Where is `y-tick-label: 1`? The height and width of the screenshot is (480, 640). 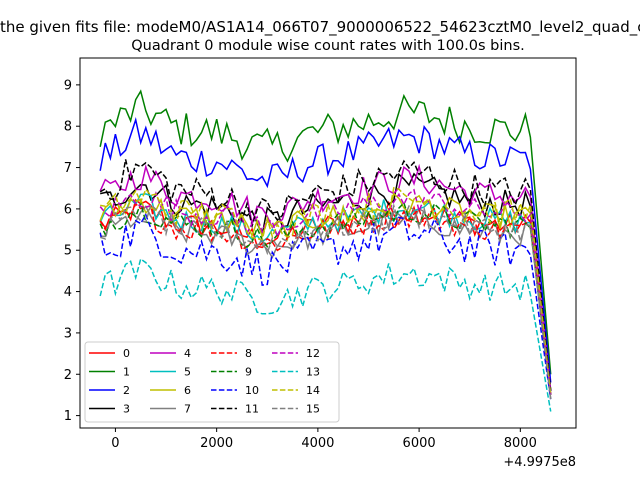 y-tick-label: 1 is located at coordinates (68, 416).